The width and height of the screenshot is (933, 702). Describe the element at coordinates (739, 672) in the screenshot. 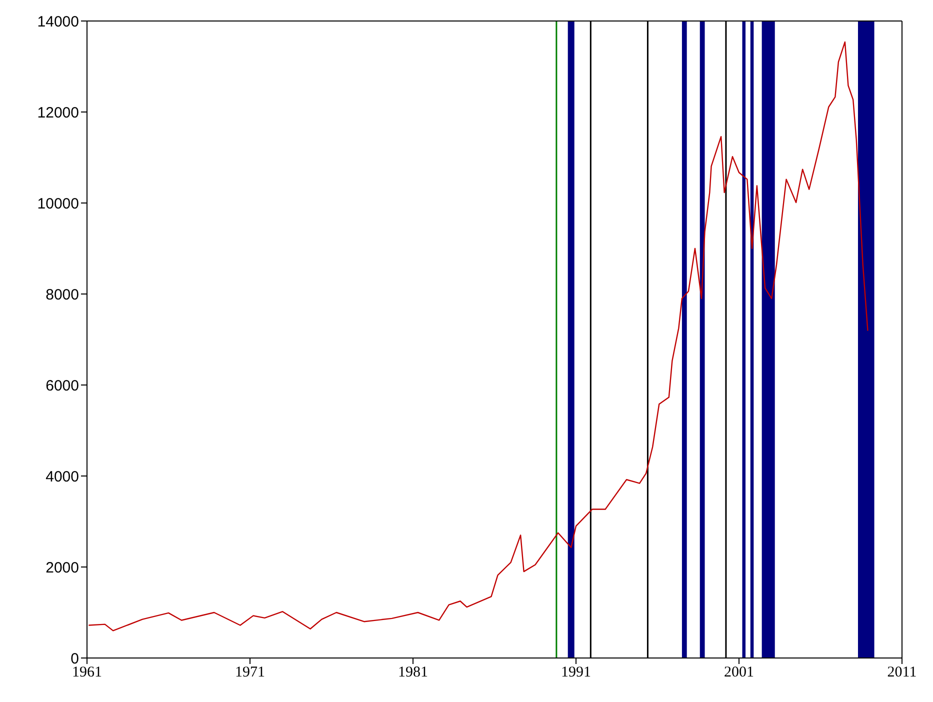

I see `x-tick-label: 2001` at that location.